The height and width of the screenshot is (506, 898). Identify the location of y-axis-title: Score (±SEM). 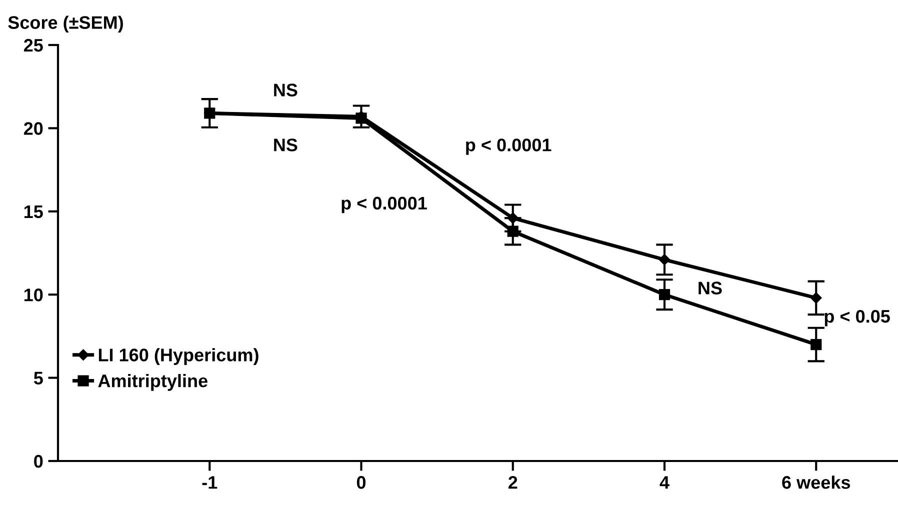
(65, 24).